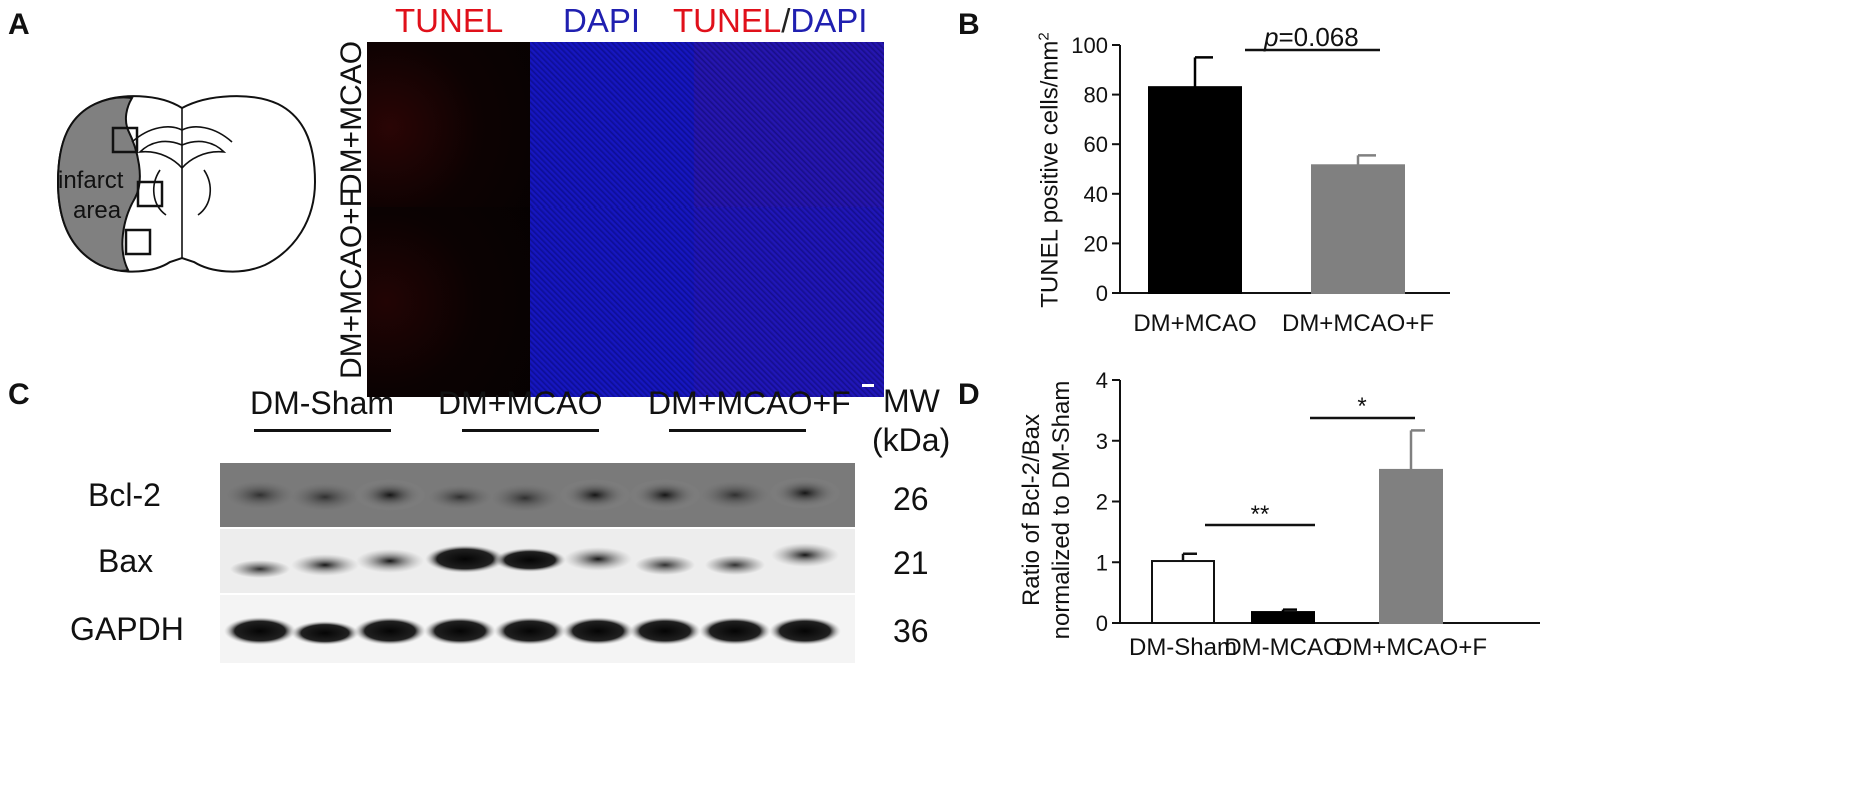  Describe the element at coordinates (186, 184) in the screenshot. I see `brain-schematic: infarct area` at that location.